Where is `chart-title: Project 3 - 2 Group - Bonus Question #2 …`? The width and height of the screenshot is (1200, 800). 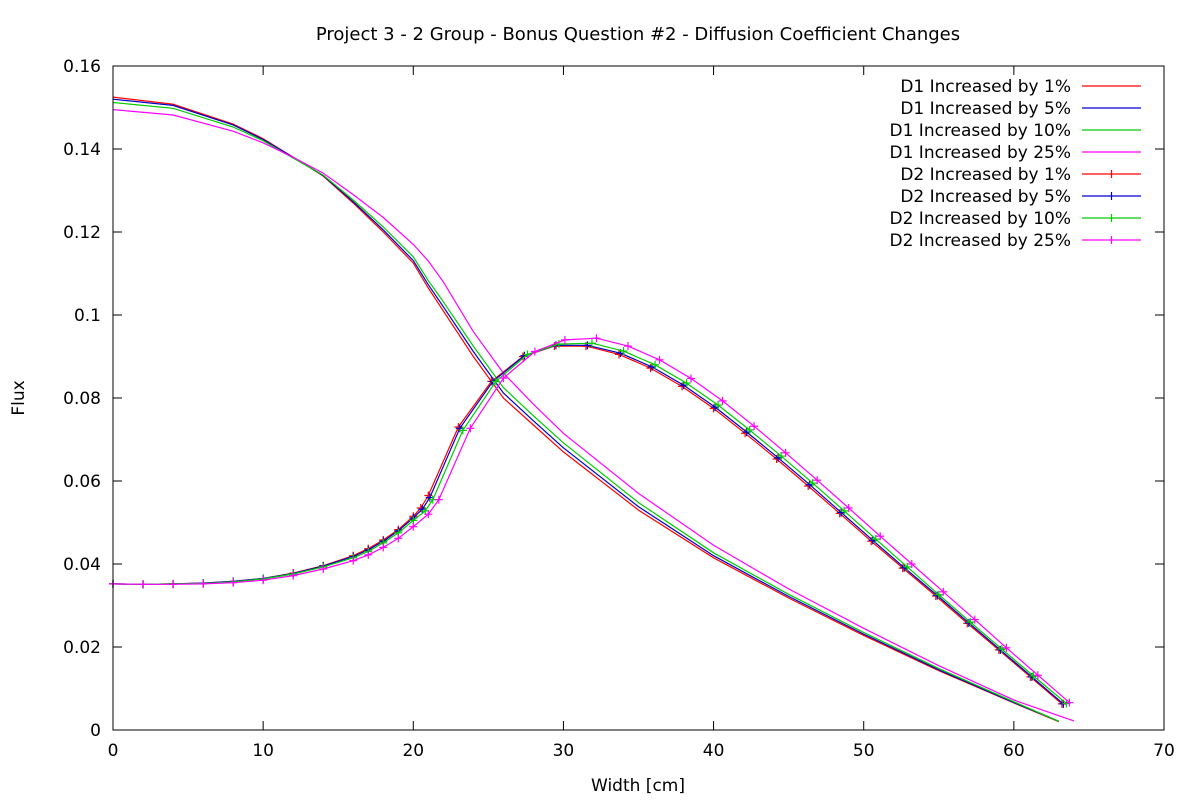
chart-title: Project 3 - 2 Group - Bonus Question #2 … is located at coordinates (638, 34).